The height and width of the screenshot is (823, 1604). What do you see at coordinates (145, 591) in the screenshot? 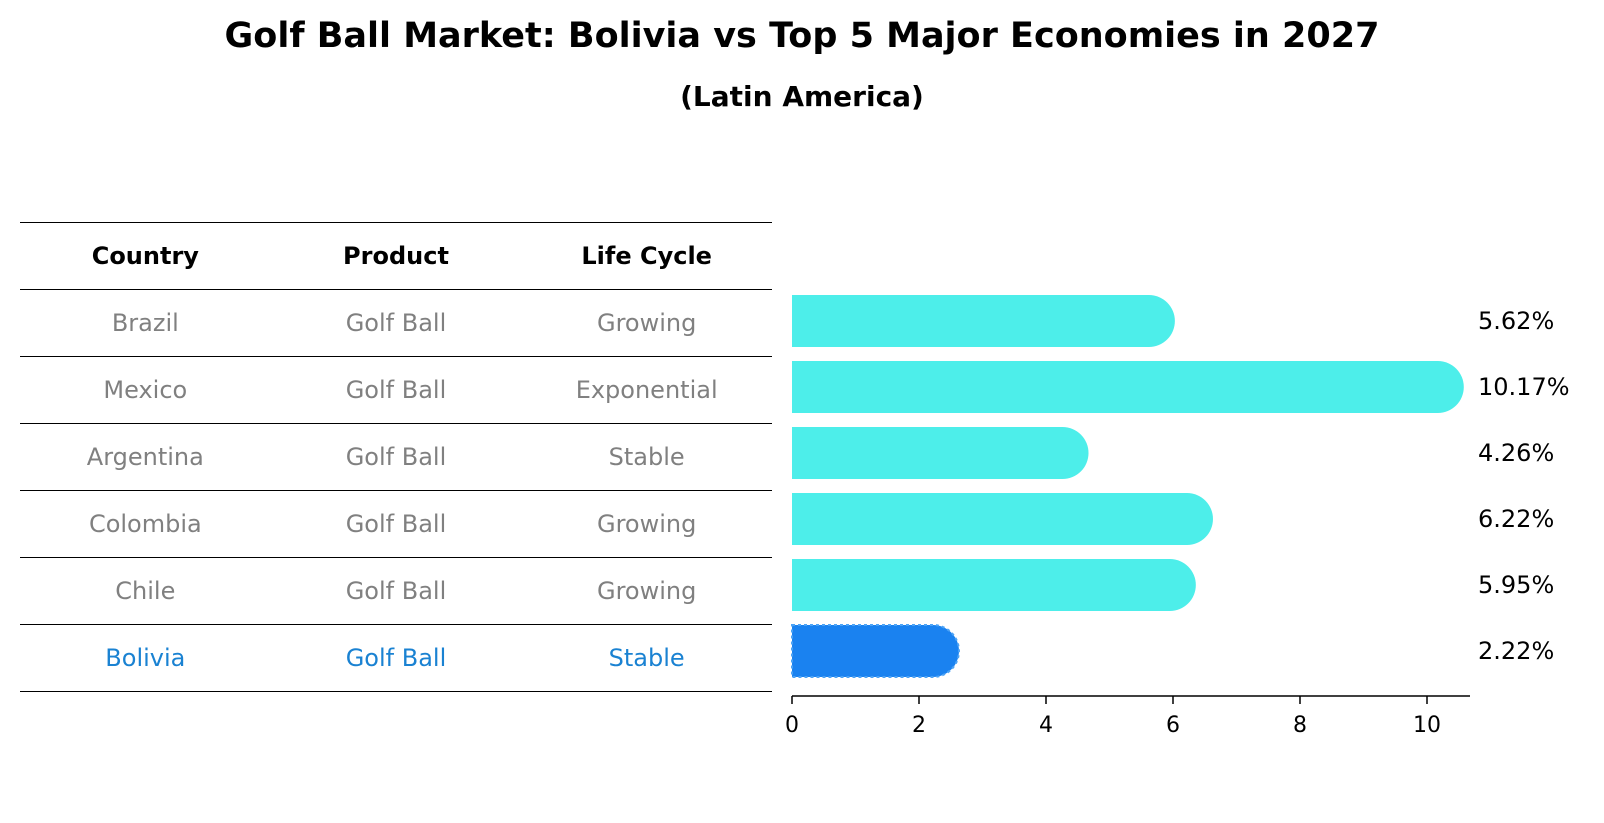
I see `country-cell: Chile` at bounding box center [145, 591].